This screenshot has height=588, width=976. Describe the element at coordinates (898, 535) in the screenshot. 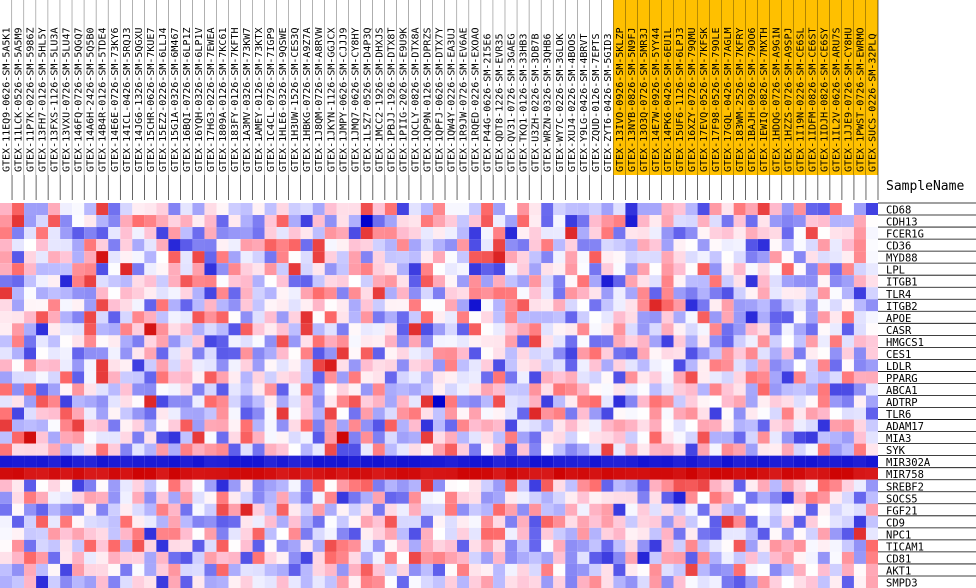

I see `gene-label: NPC1` at that location.